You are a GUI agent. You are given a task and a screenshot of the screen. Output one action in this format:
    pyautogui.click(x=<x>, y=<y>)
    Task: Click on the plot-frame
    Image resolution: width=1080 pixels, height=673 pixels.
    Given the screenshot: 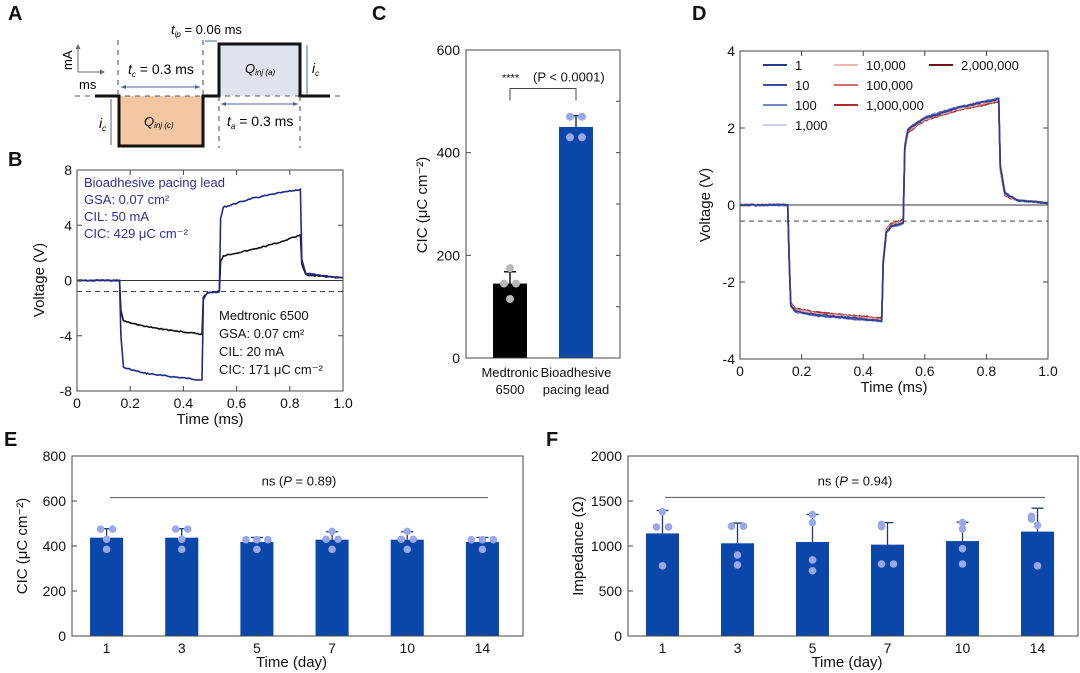 What is the action you would take?
    pyautogui.click(x=543, y=204)
    